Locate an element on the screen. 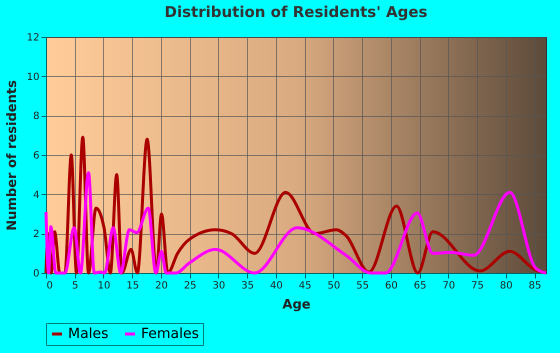 The image size is (560, 353). x-tick-label: 70 is located at coordinates (449, 286).